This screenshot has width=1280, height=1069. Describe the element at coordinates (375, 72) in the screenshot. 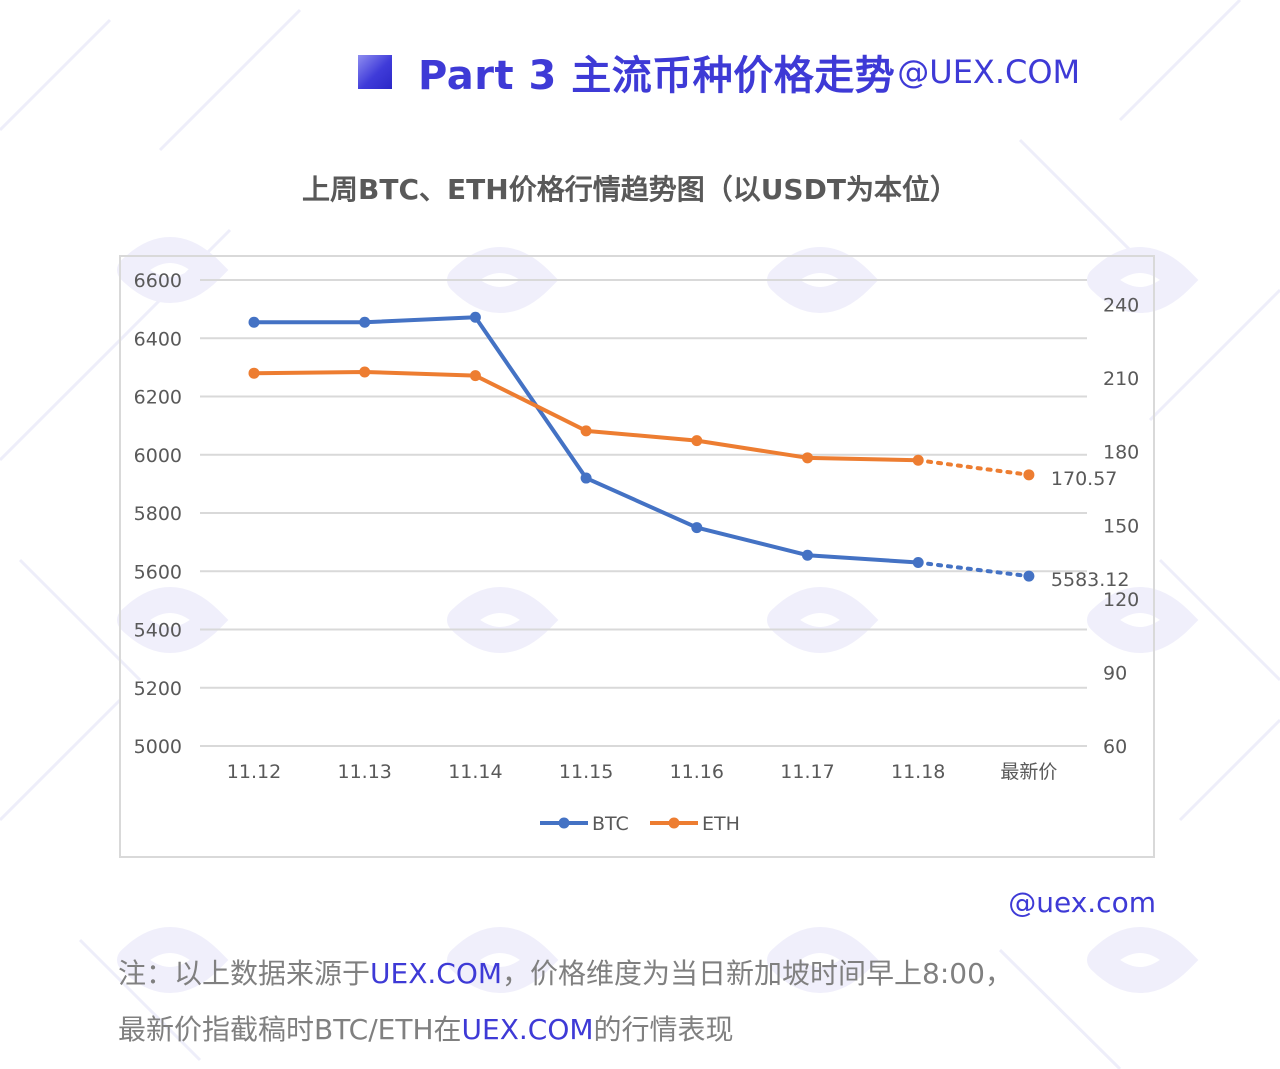

I see `header-square-icon` at that location.